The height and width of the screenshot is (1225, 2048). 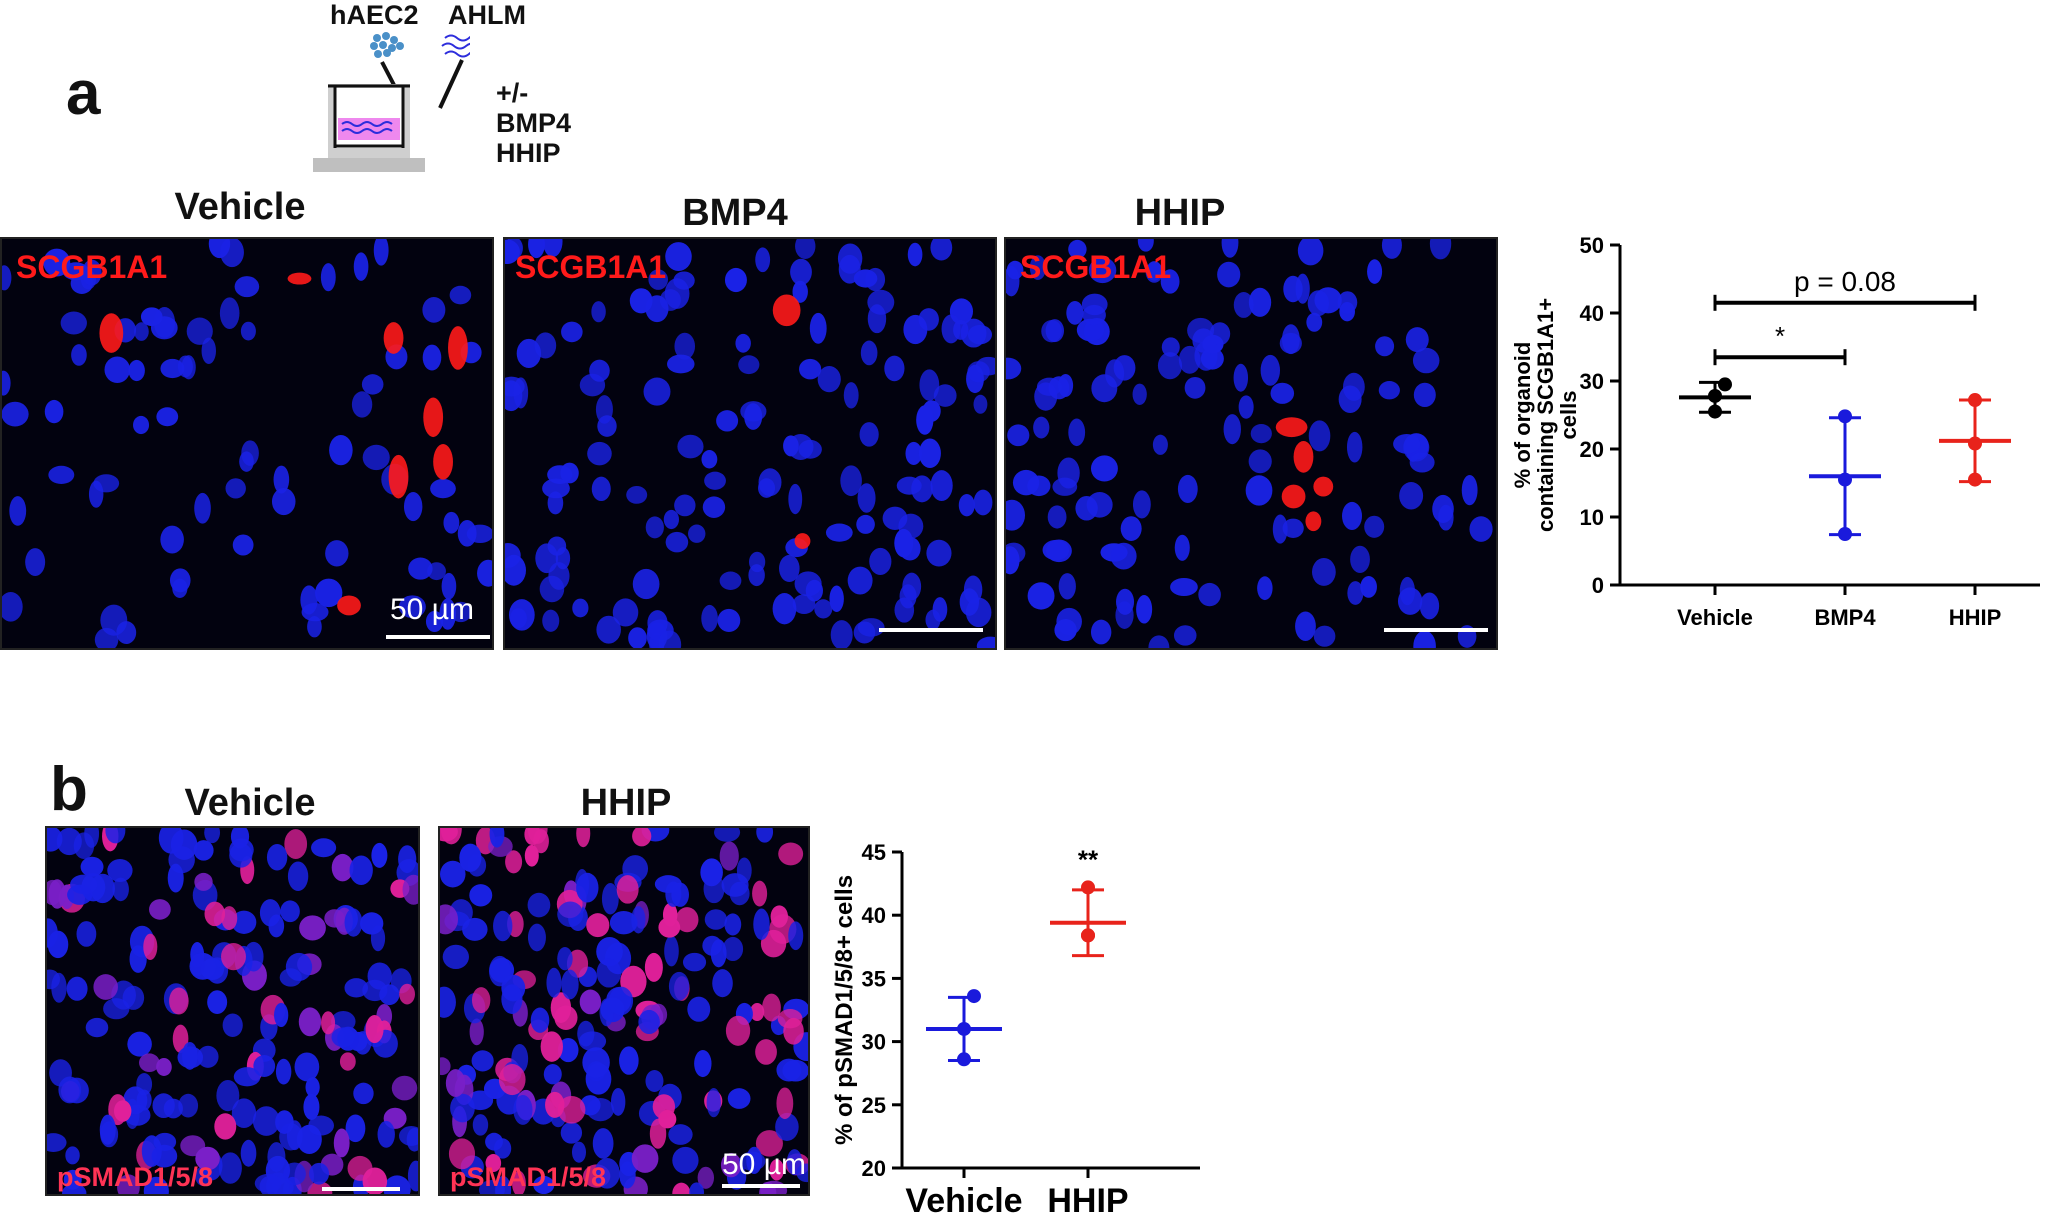 I want to click on significance-label: p = 0.08, so click(x=1845, y=281).